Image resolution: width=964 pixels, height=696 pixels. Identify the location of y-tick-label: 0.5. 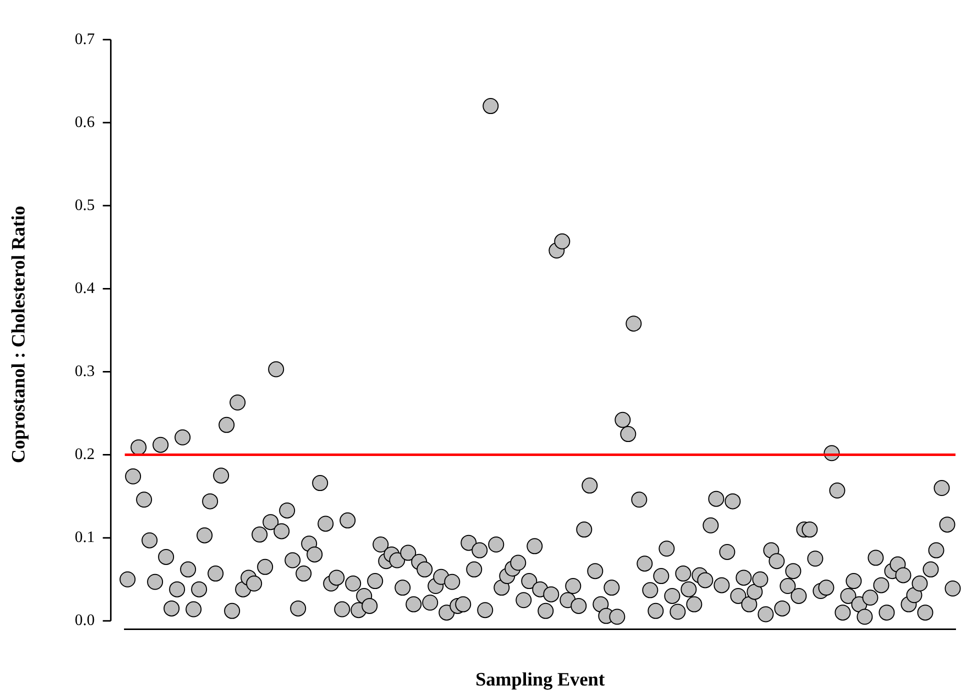
(84, 205).